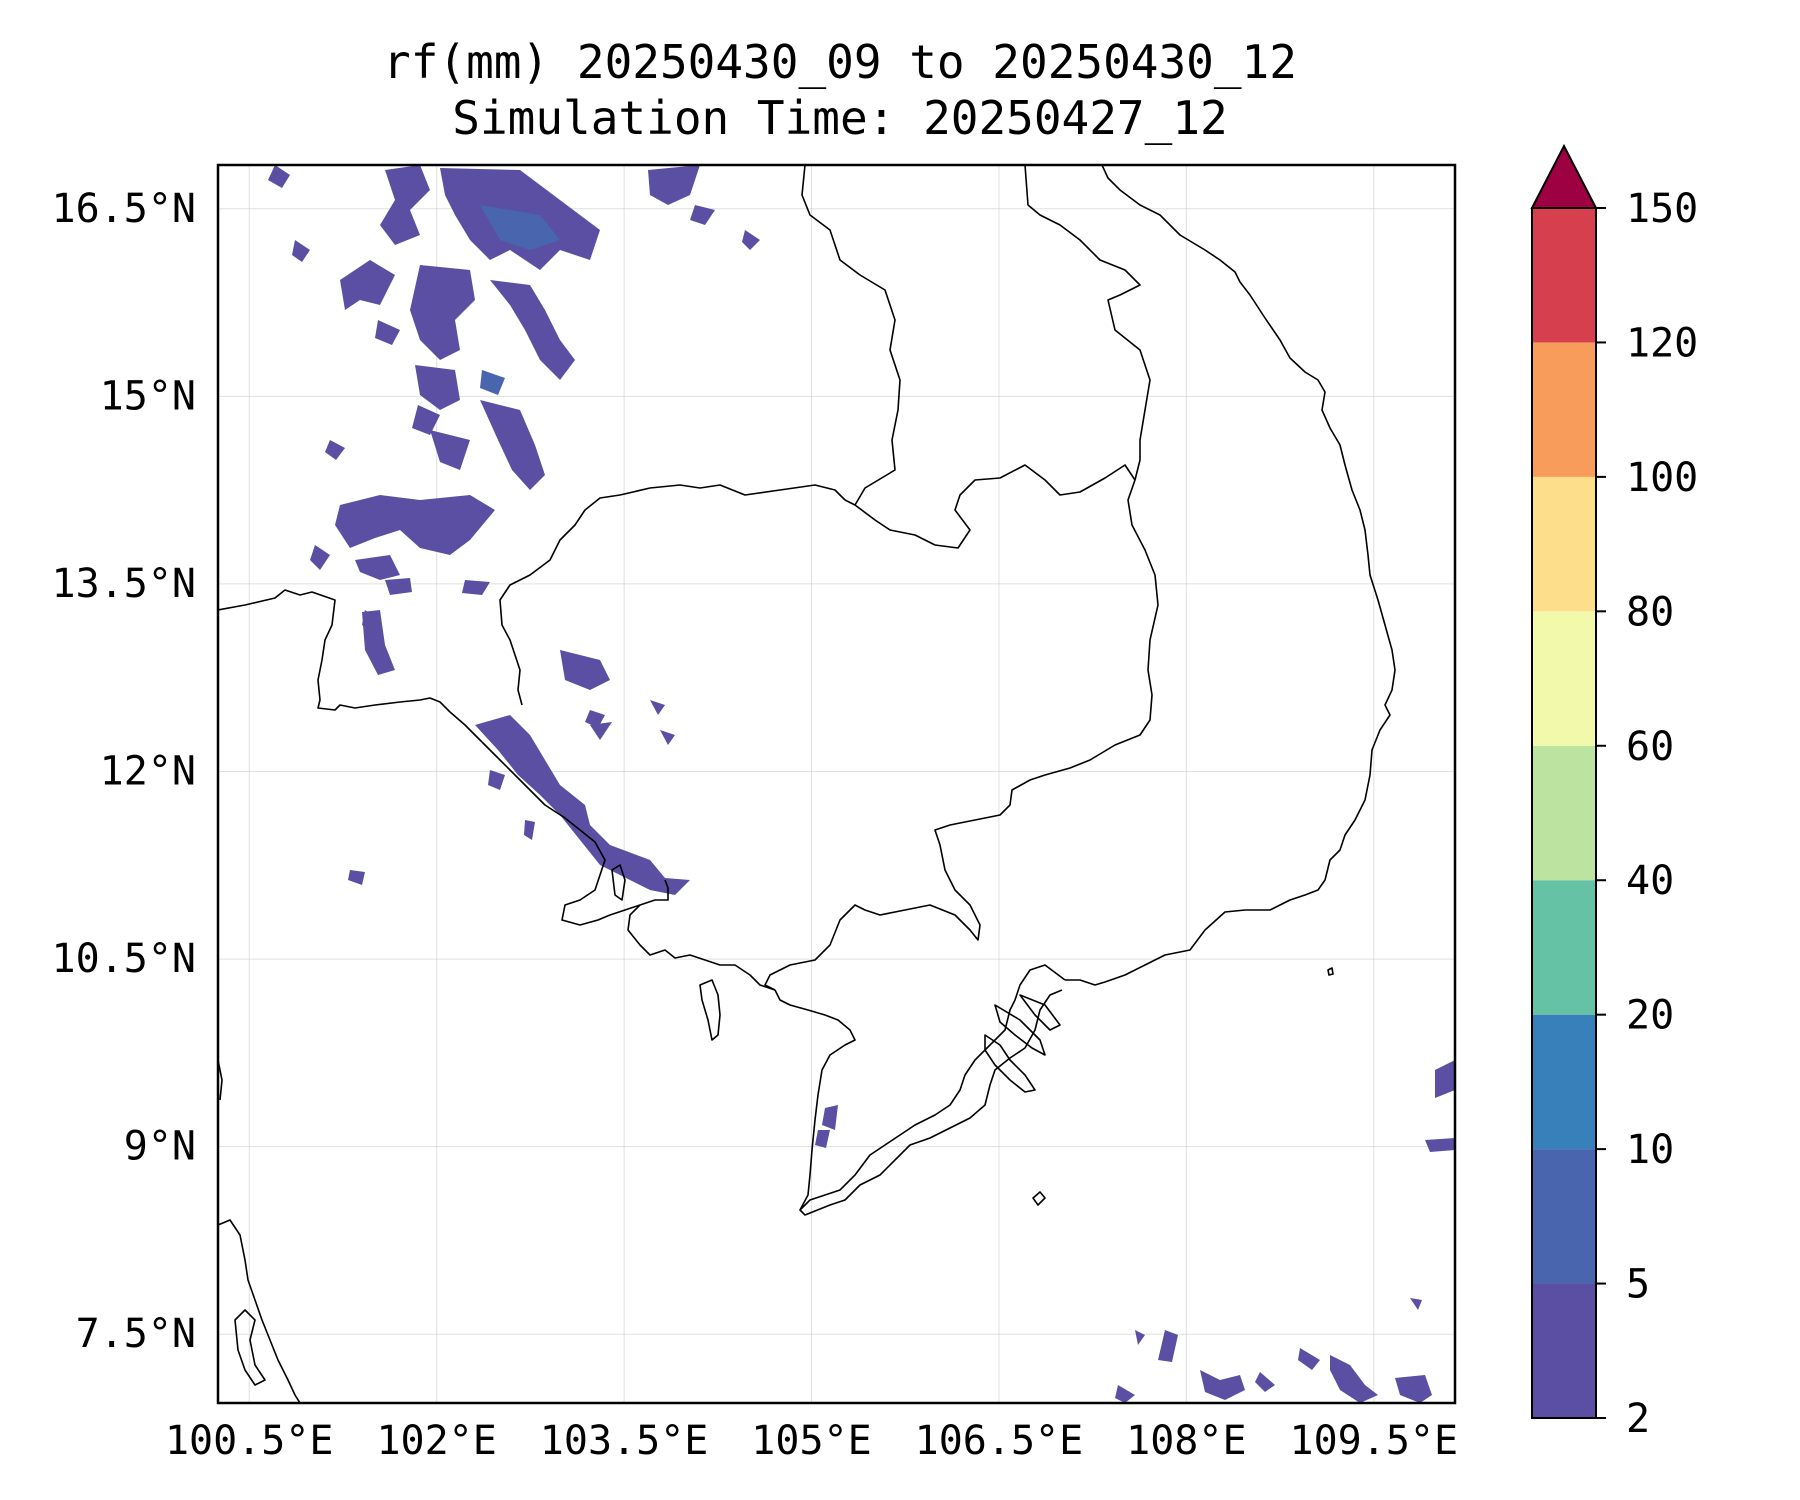  Describe the element at coordinates (618, 882) in the screenshot. I see `coast-kong-island` at that location.